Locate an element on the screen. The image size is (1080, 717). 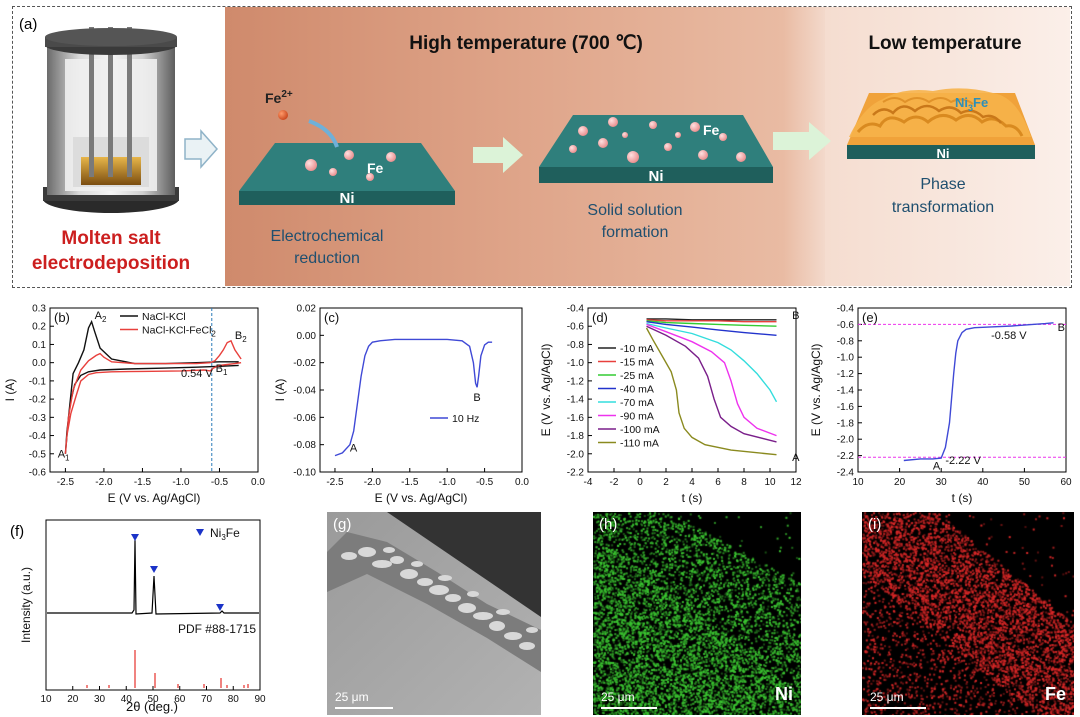
y-tick-label: -0.3 is located at coordinates (38, 418).